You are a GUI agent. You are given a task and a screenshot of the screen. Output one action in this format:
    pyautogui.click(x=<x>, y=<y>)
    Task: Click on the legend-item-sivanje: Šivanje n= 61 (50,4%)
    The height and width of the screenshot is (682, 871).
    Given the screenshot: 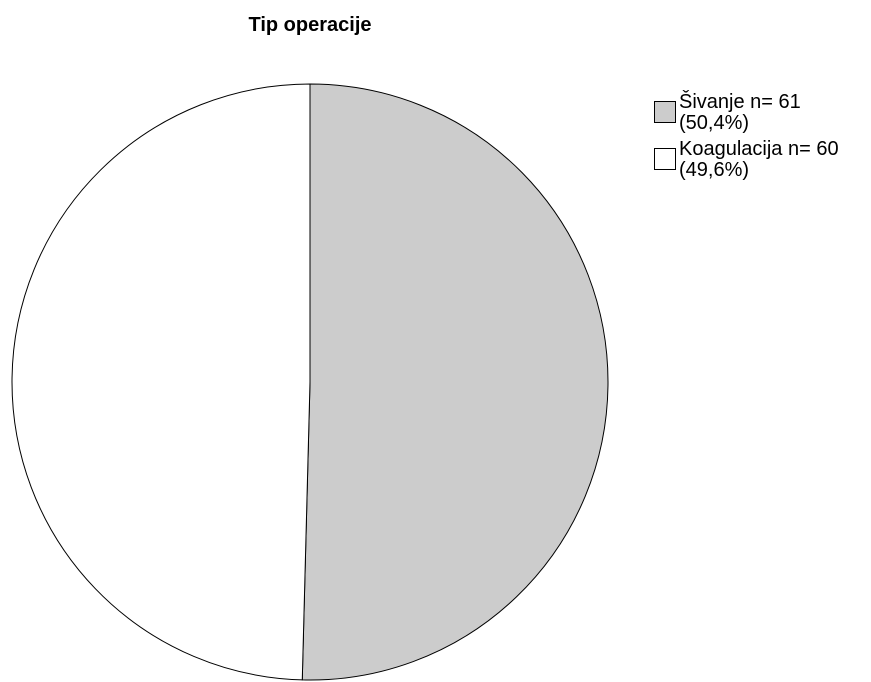 What is the action you would take?
    pyautogui.click(x=746, y=113)
    